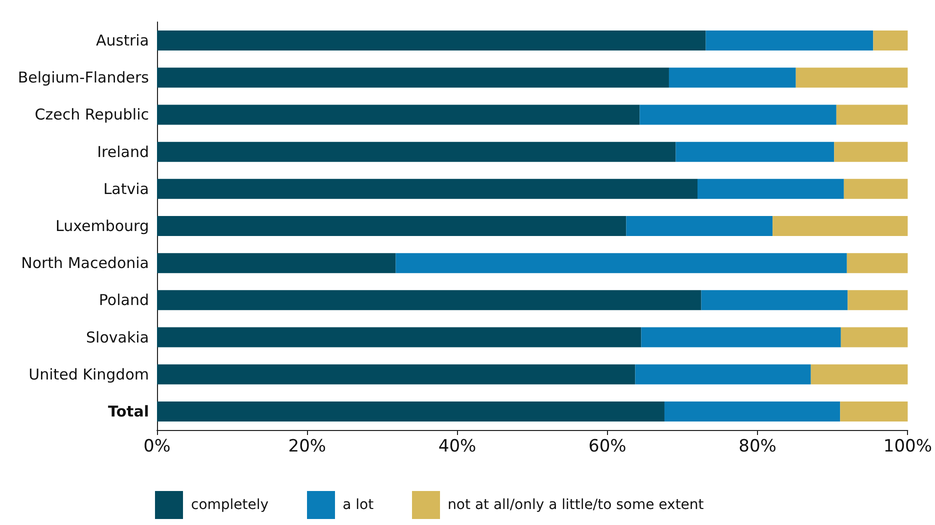  Describe the element at coordinates (122, 41) in the screenshot. I see `y-tick-label: Austria` at that location.